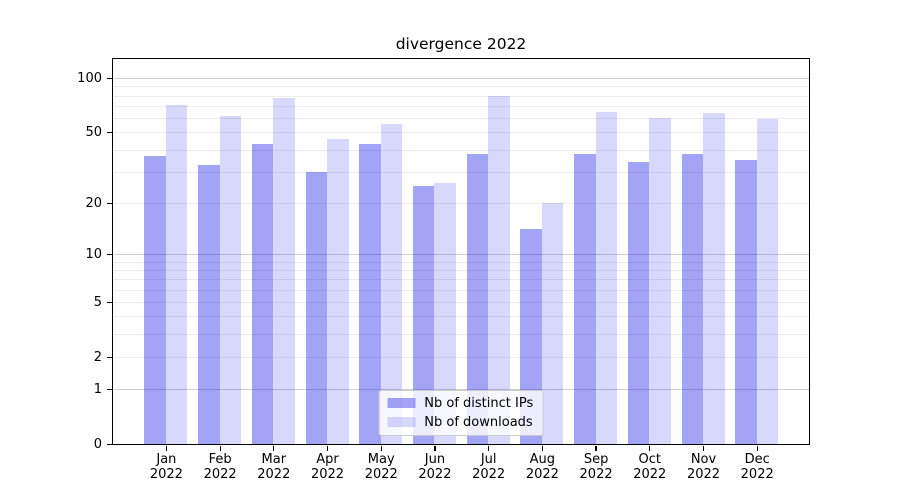 The image size is (900, 500). What do you see at coordinates (542, 459) in the screenshot?
I see `x-tick-month: Aug` at bounding box center [542, 459].